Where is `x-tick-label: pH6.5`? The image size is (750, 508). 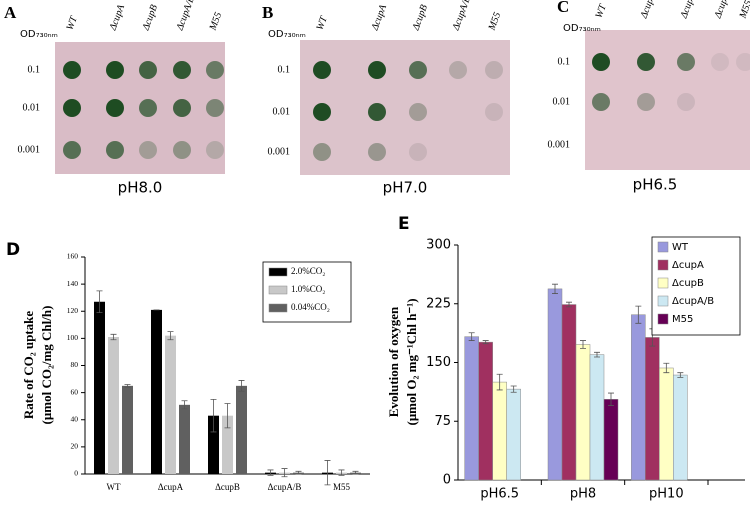 x-tick-label: pH6.5 is located at coordinates (499, 494).